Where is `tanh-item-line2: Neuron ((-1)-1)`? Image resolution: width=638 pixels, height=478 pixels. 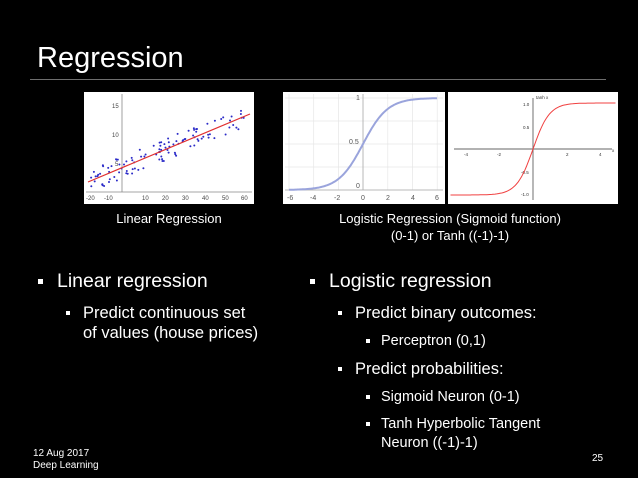
tanh-item-line2: Neuron ((-1)-1) is located at coordinates (429, 443).